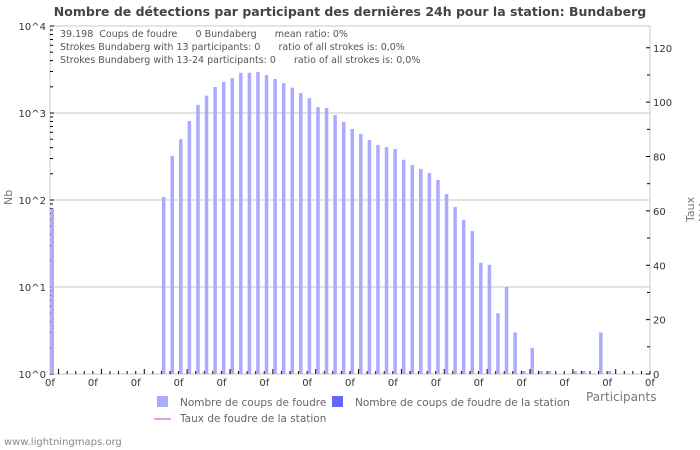 Image resolution: width=700 pixels, height=450 pixels. I want to click on y-right-axis-title: Taux [%], so click(692, 209).